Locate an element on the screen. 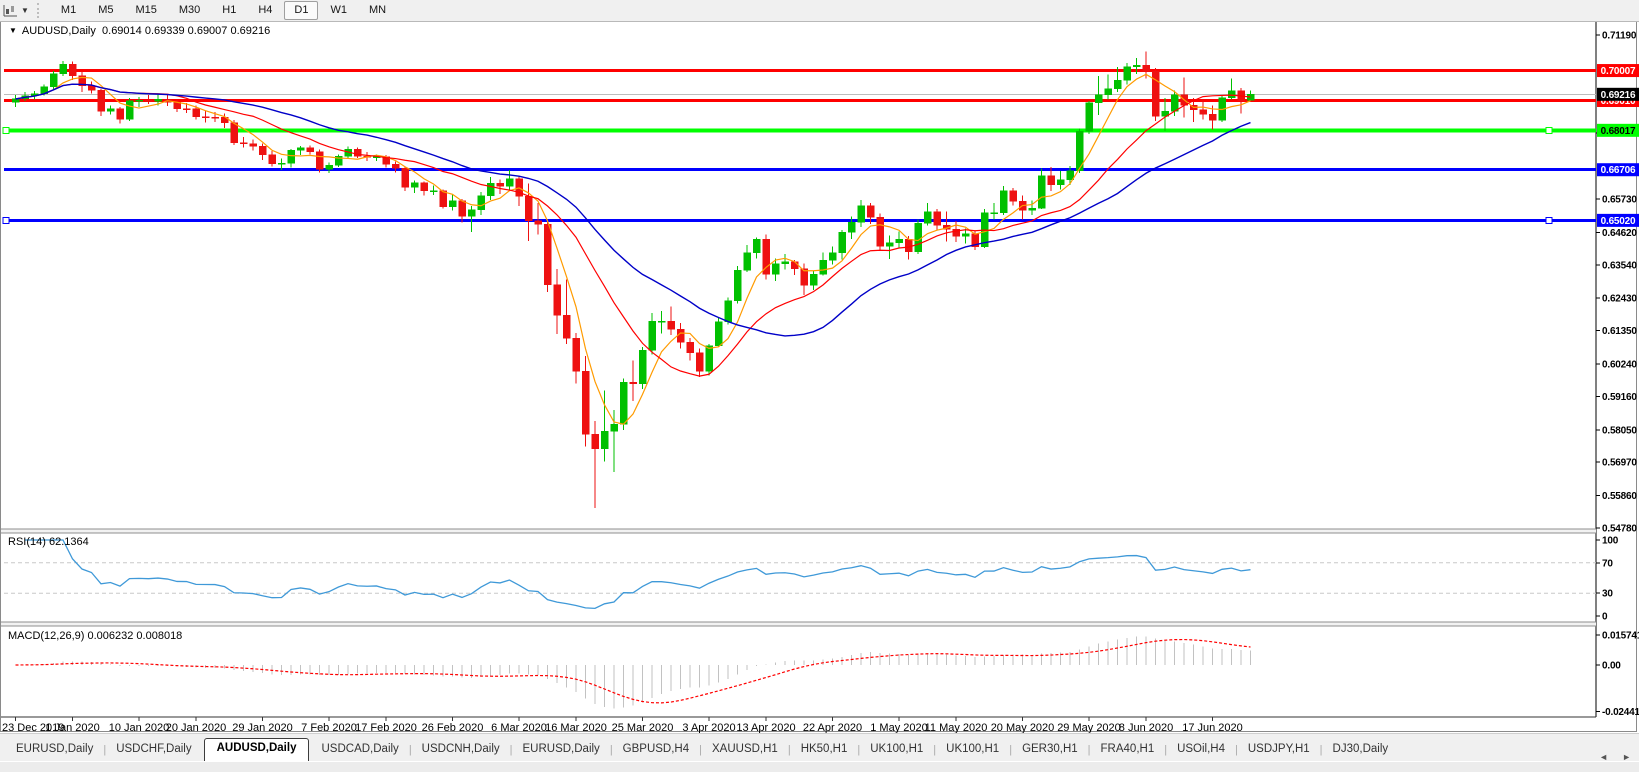  svg-text: 0.66706 is located at coordinates (1618, 170).